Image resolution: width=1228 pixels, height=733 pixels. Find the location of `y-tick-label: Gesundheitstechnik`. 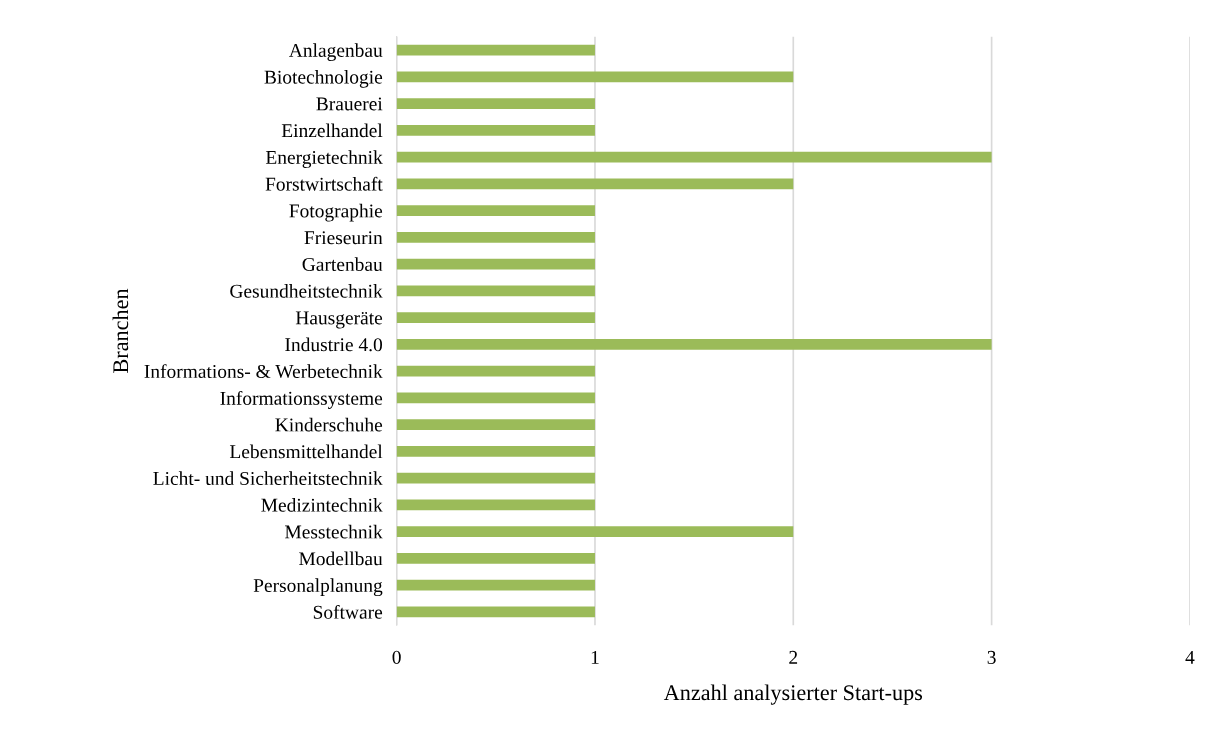

y-tick-label: Gesundheitstechnik is located at coordinates (306, 291).